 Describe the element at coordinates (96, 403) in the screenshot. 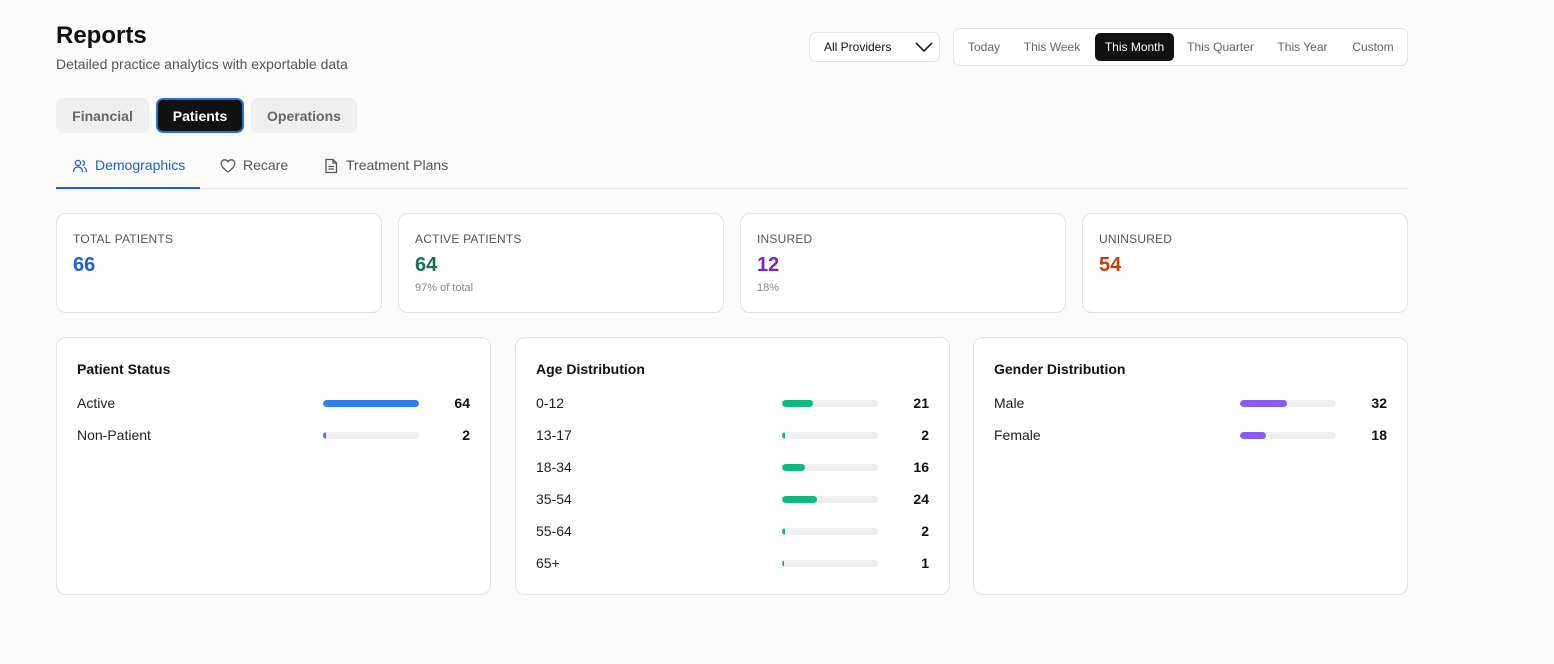

I see `bar-row-label: Active` at that location.